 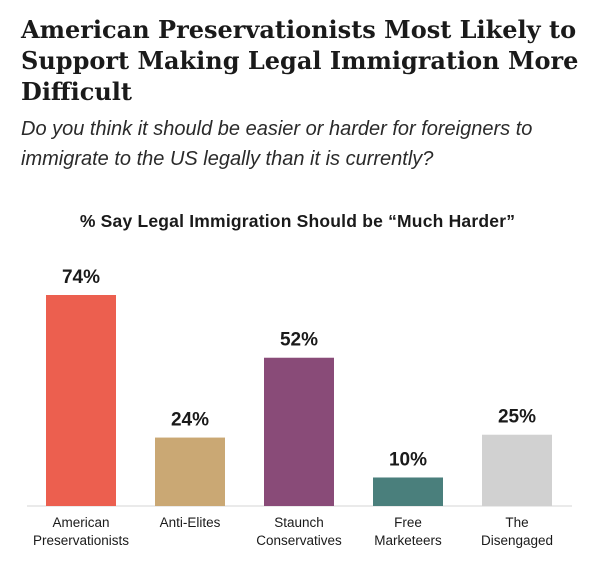 What do you see at coordinates (81, 277) in the screenshot?
I see `bar-value-label-0: 74%` at bounding box center [81, 277].